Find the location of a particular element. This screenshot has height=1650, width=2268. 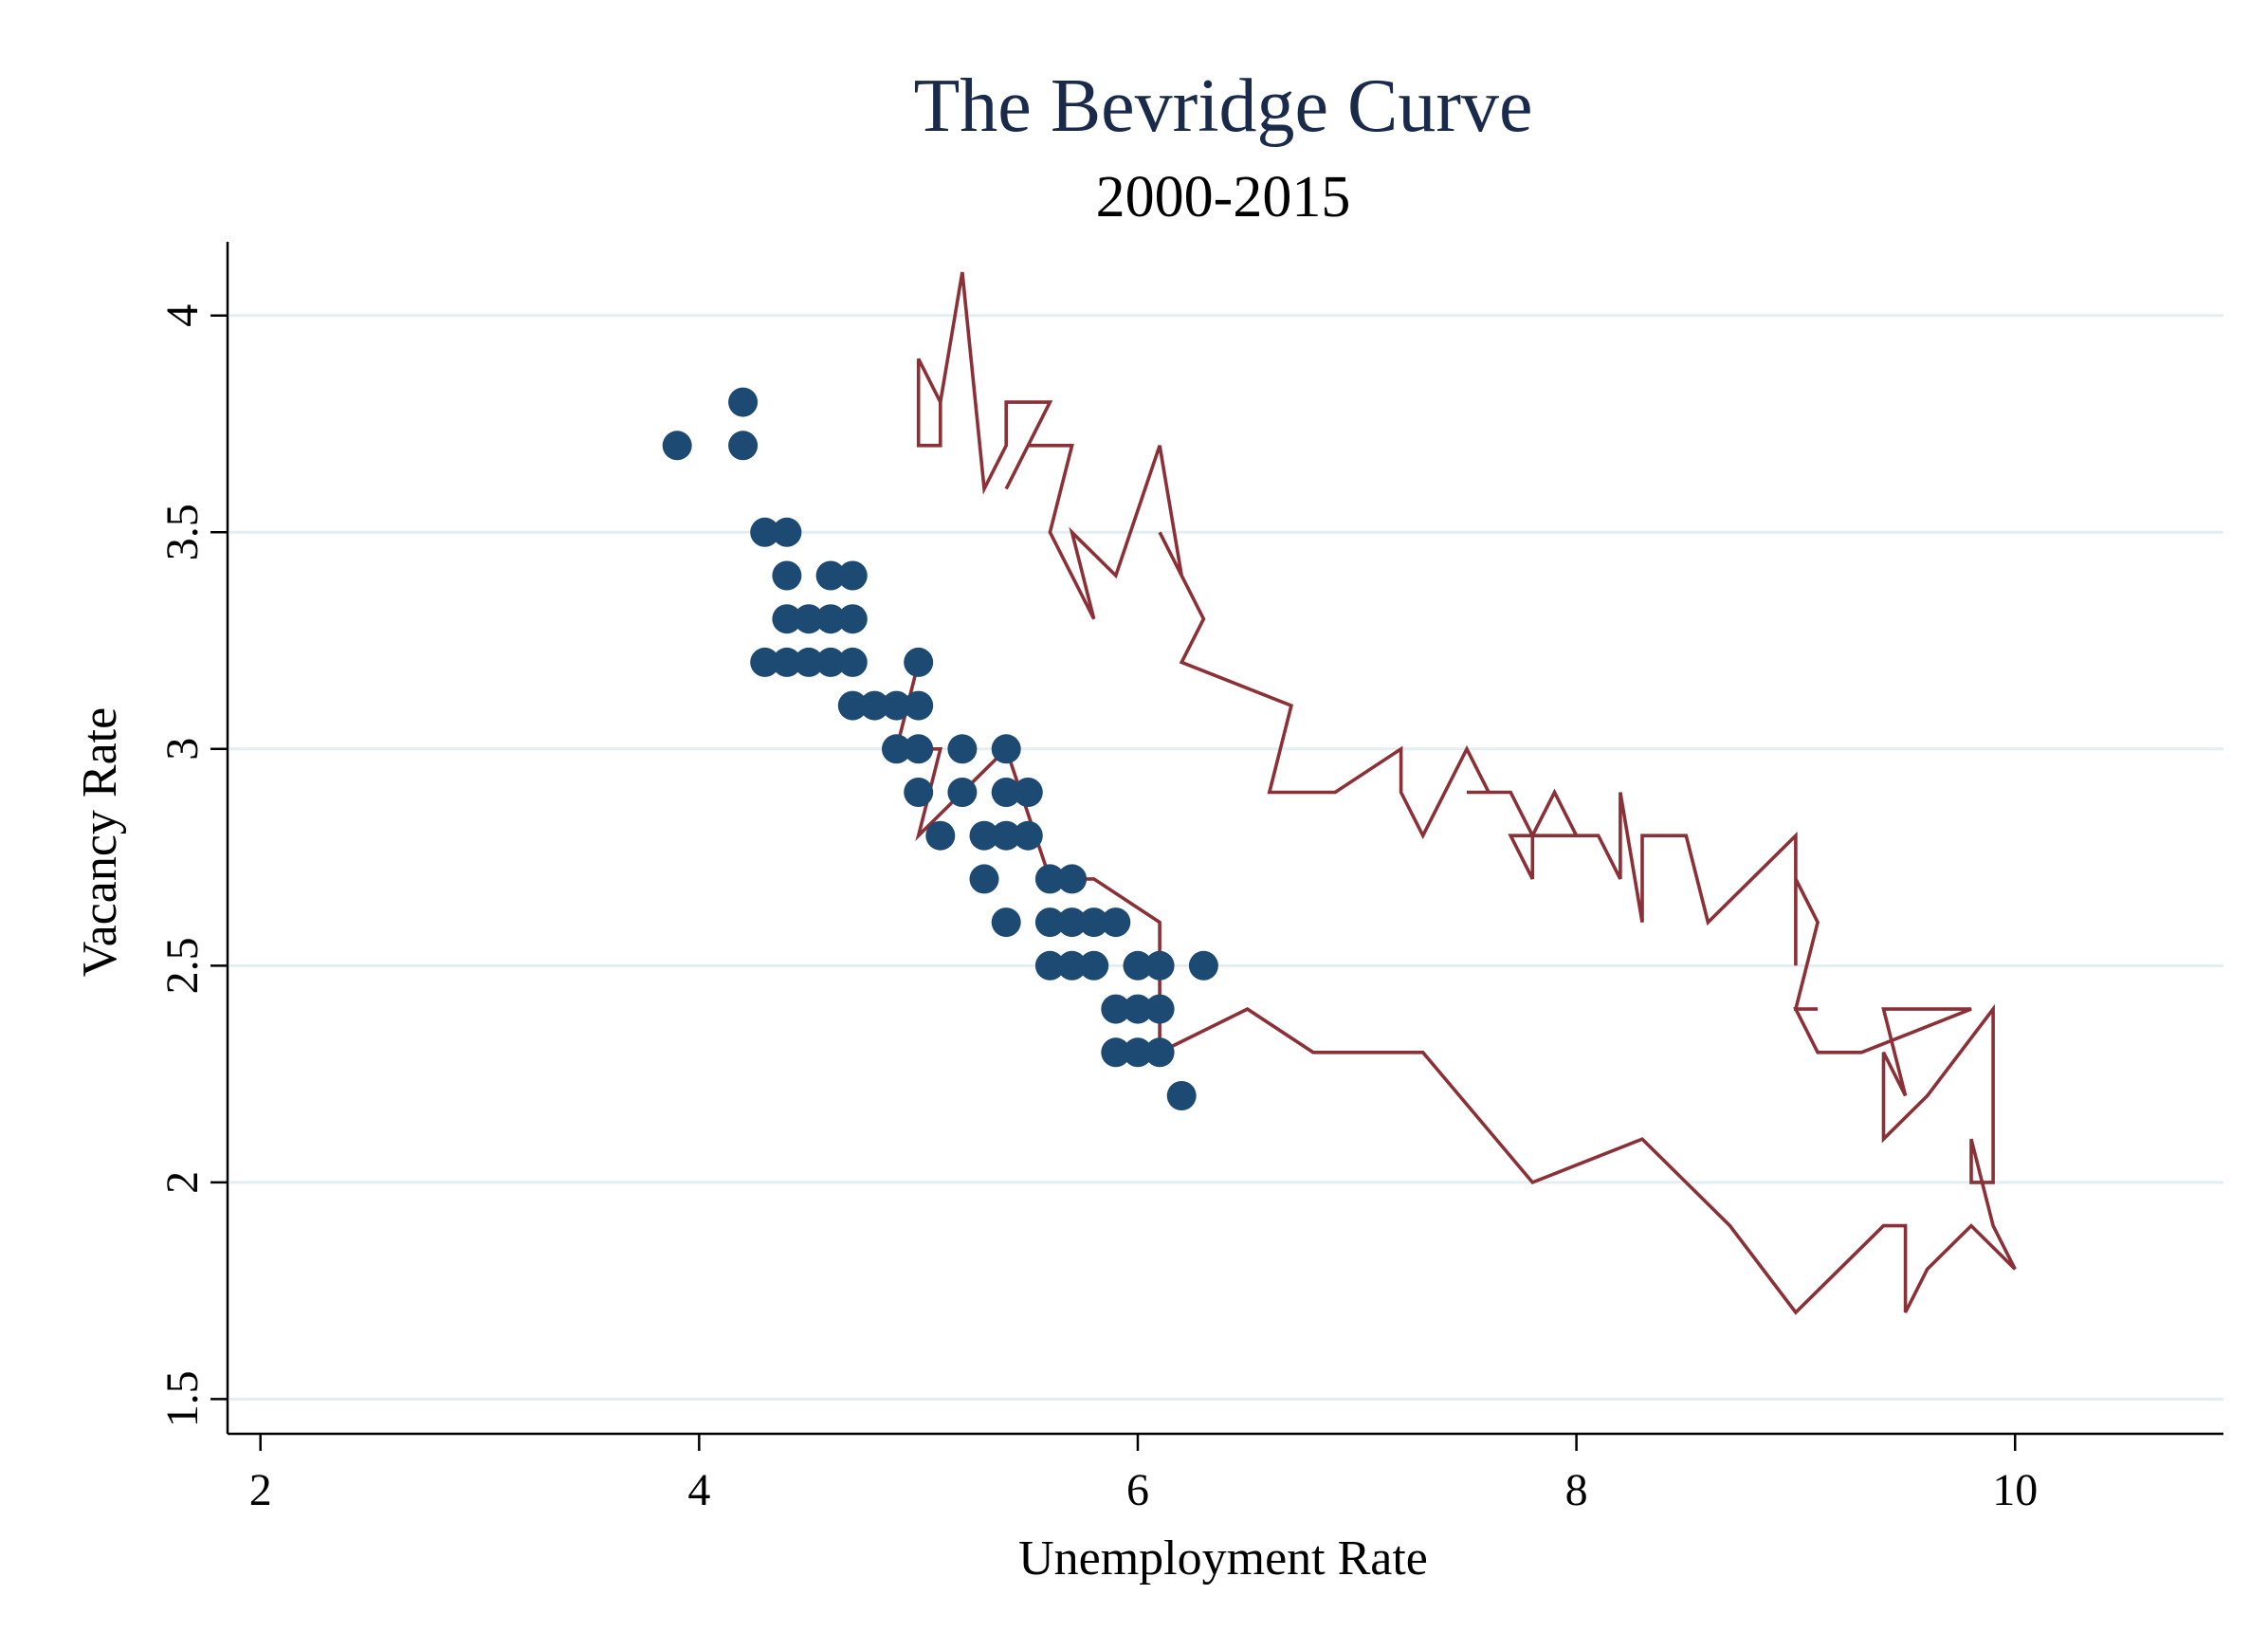

y-tick-label-0: 1.5 is located at coordinates (182, 1398).